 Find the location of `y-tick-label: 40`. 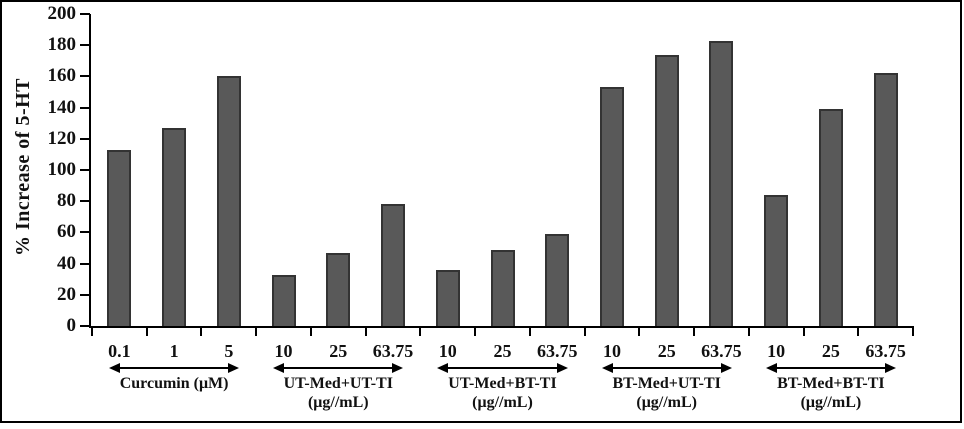

y-tick-label: 40 is located at coordinates (66, 263).